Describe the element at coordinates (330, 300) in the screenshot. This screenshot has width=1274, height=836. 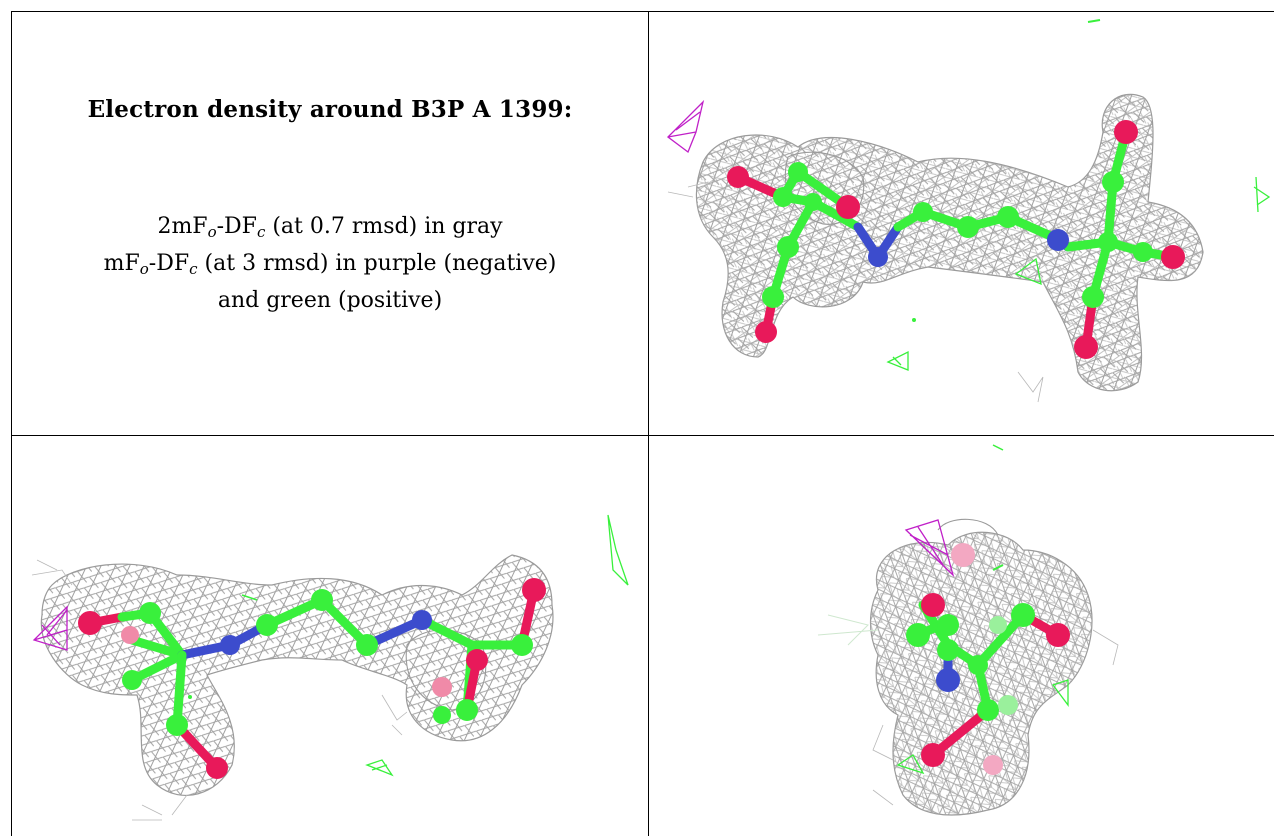
I see `legend-line-positive: and green (positive)` at that location.